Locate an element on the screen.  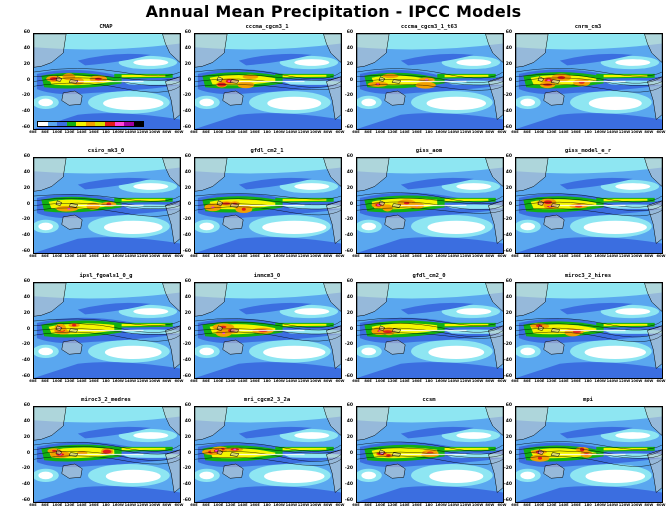
panel-title: csiro_mk3_0 is located at coordinates (106, 151).